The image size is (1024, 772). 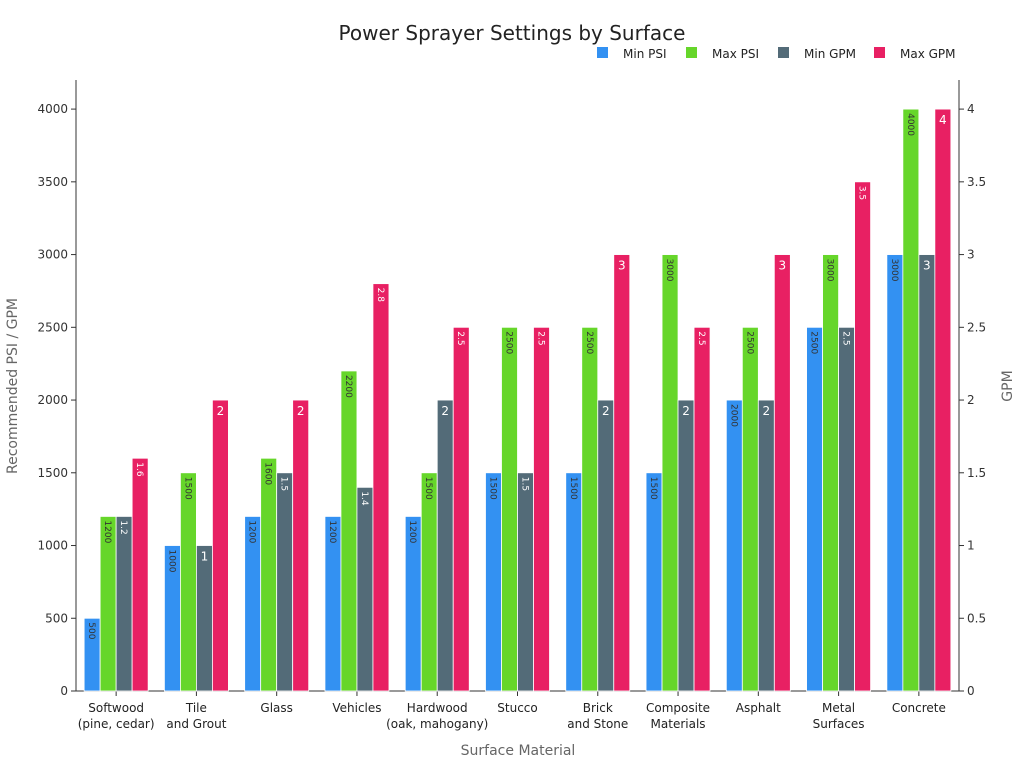 I want to click on x-tick-label: Hardwood, so click(x=437, y=708).